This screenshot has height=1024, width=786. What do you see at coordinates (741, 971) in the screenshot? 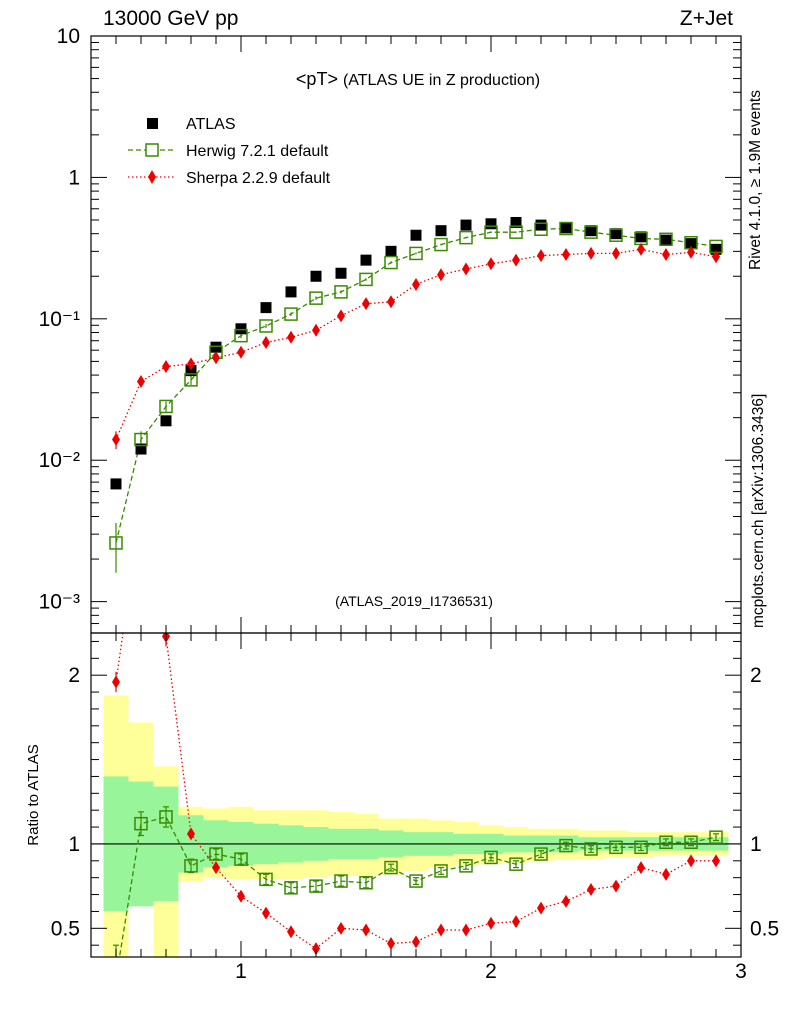
I see `ratio-x-tick-label: 3` at bounding box center [741, 971].